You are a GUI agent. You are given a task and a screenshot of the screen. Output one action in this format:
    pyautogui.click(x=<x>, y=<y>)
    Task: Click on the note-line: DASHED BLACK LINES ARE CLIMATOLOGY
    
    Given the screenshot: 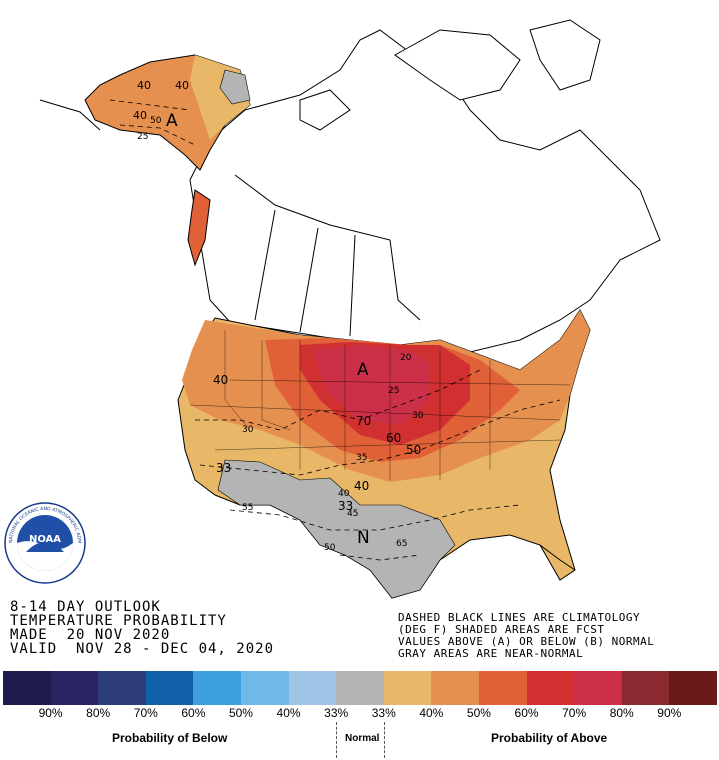 What is the action you would take?
    pyautogui.click(x=519, y=617)
    